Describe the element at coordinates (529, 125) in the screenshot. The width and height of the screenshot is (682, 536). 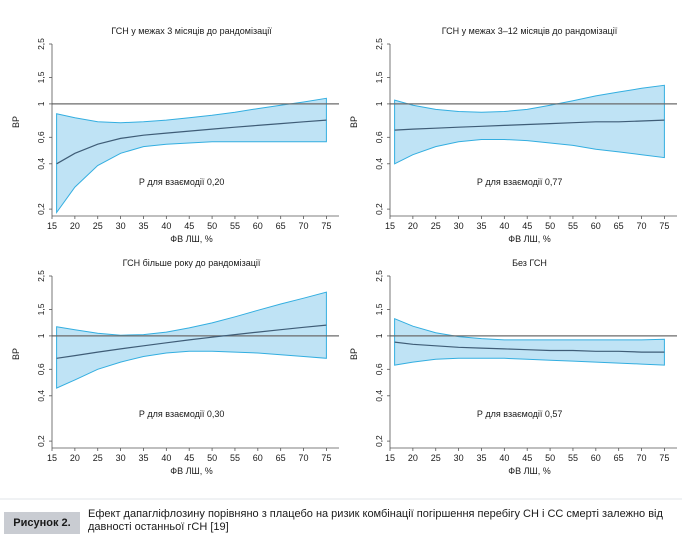
I see `panel-2-estimate-line` at that location.